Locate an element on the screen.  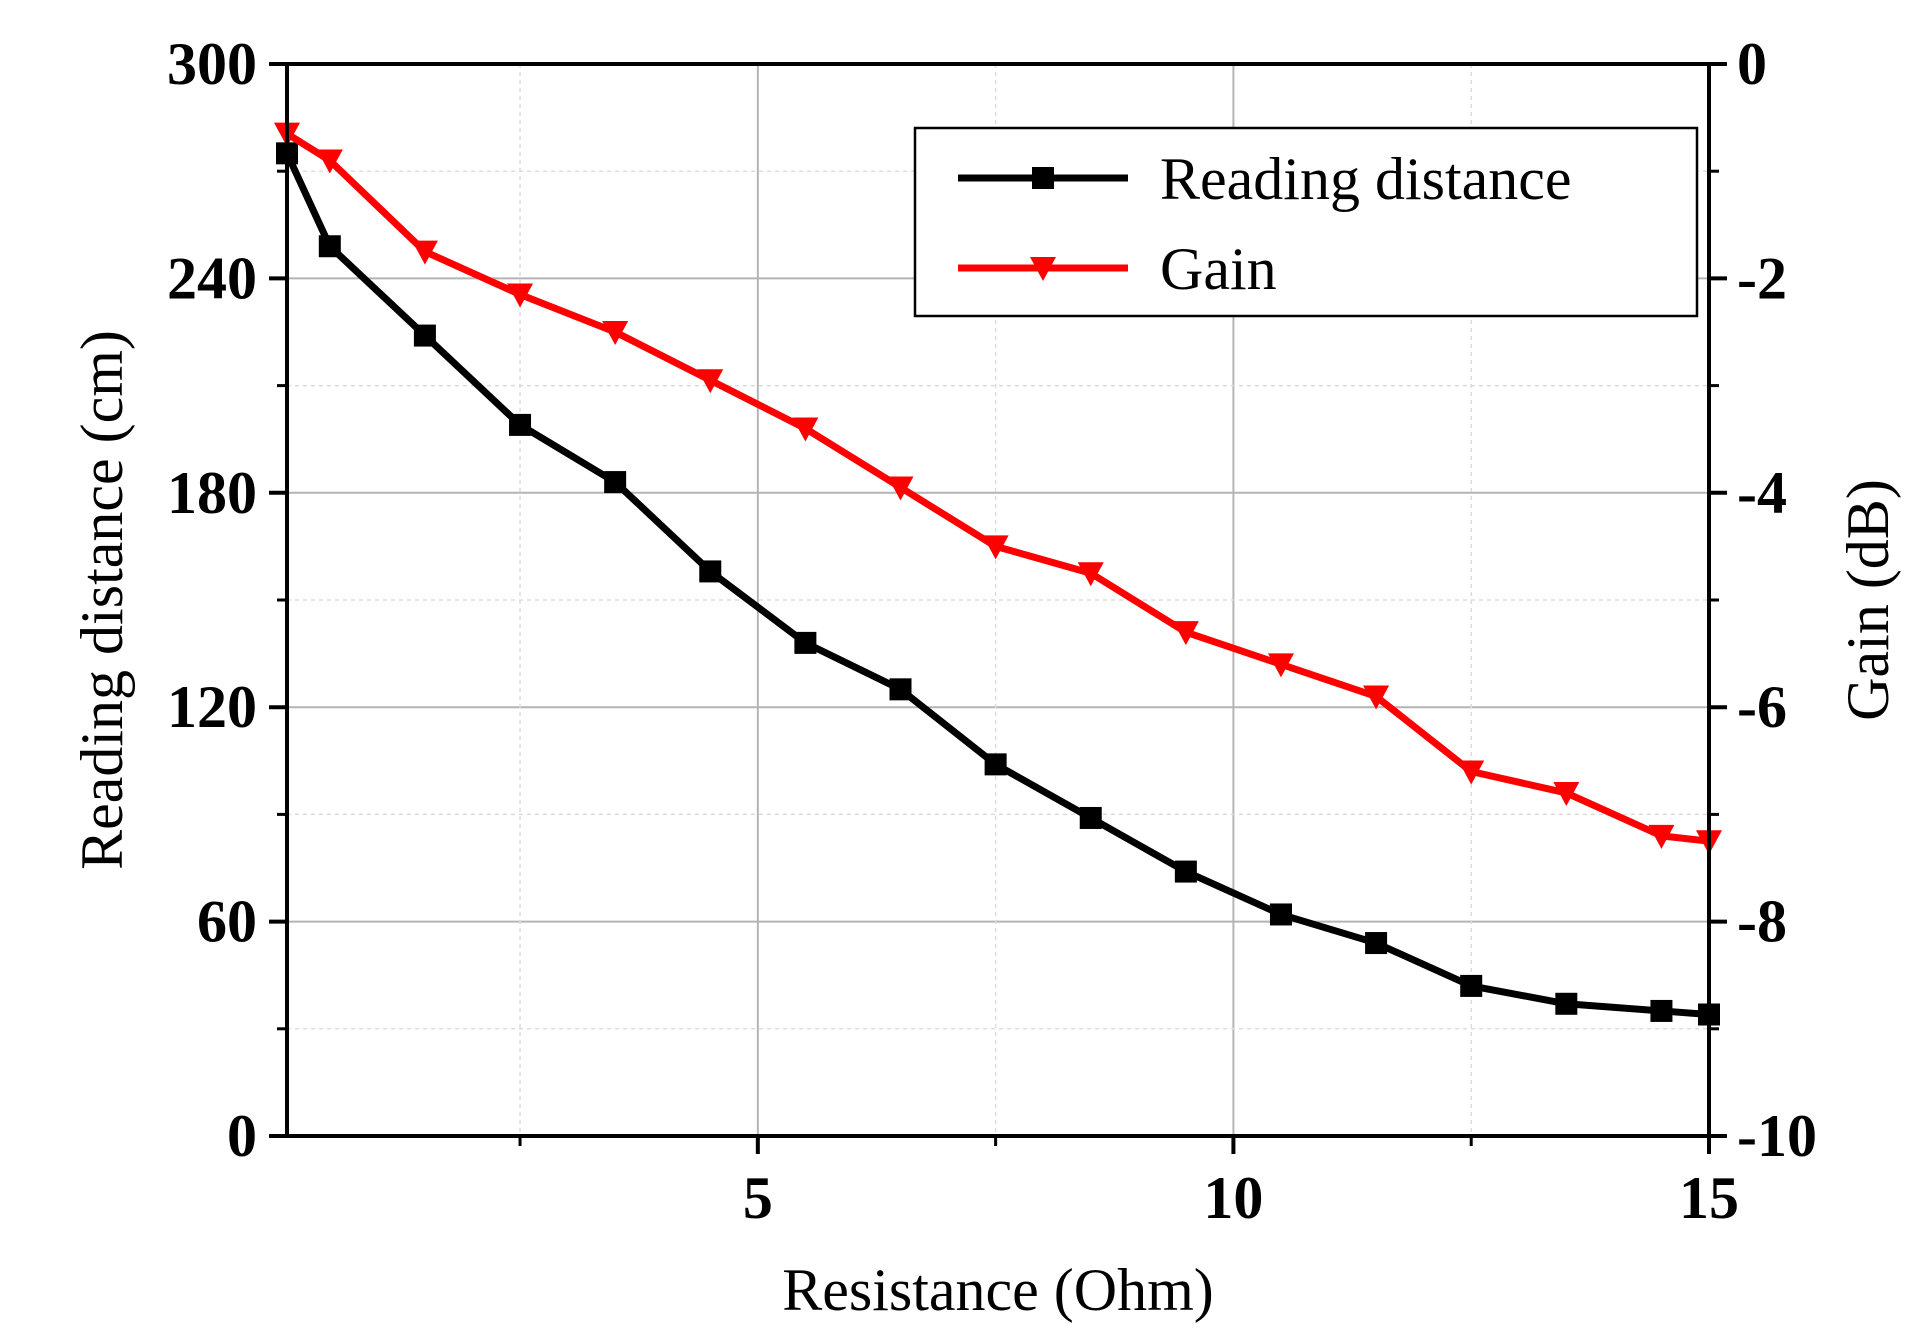
x-tick-label-2: 15 is located at coordinates (1709, 1198).